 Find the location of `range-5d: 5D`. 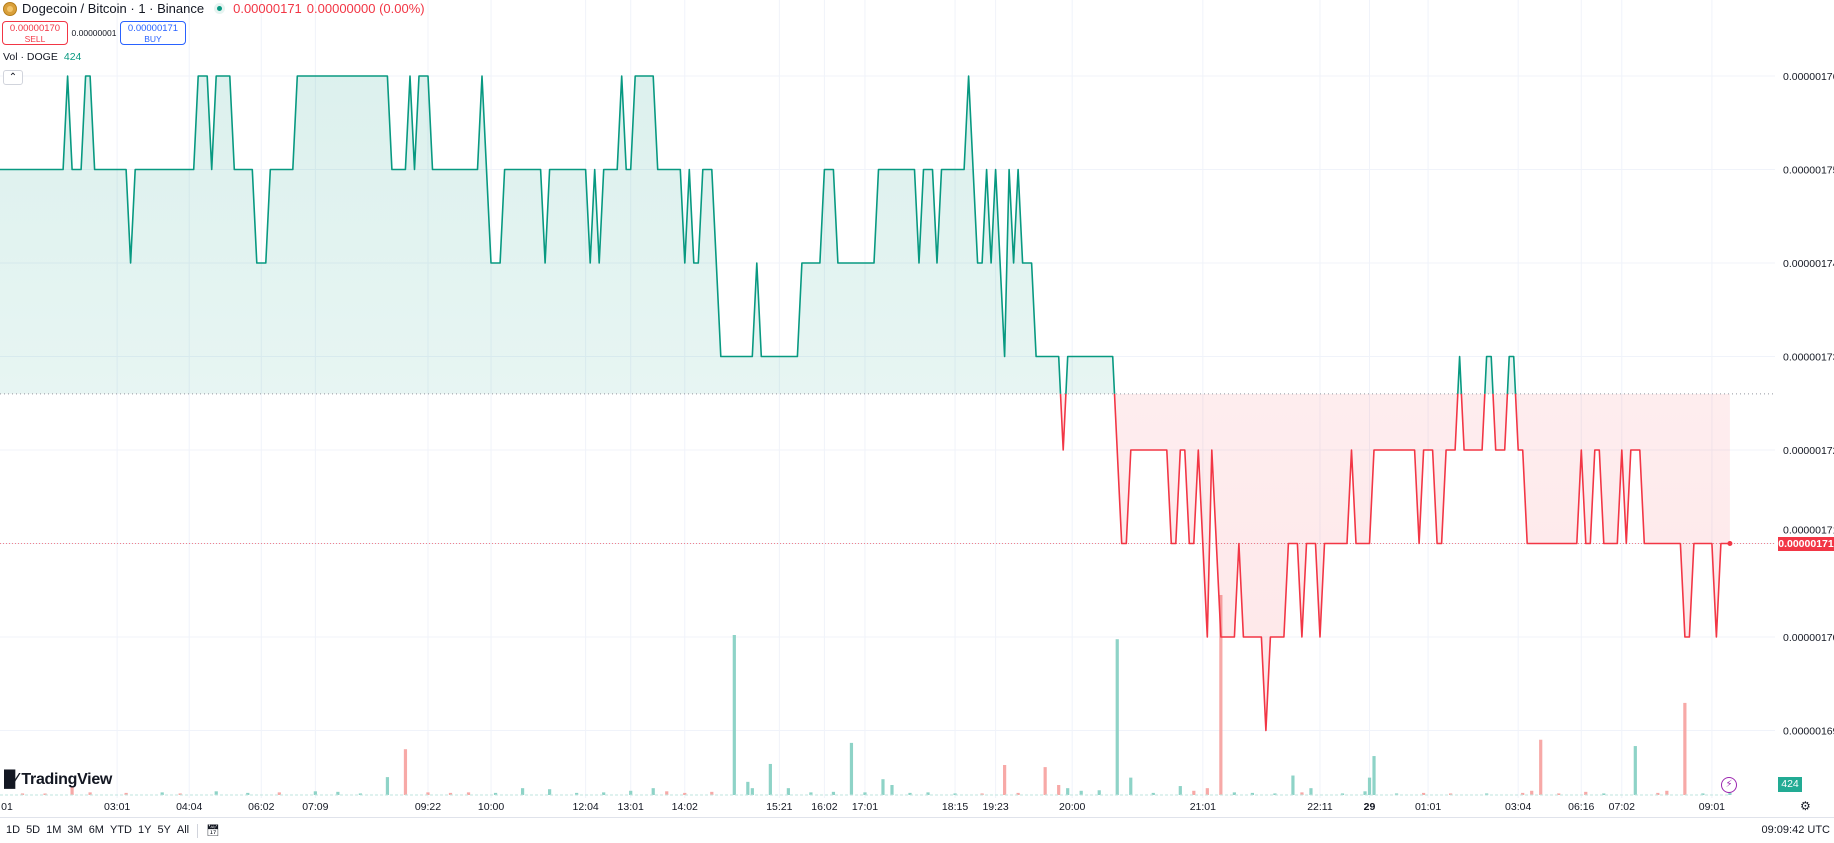

range-5d: 5D is located at coordinates (33, 830).